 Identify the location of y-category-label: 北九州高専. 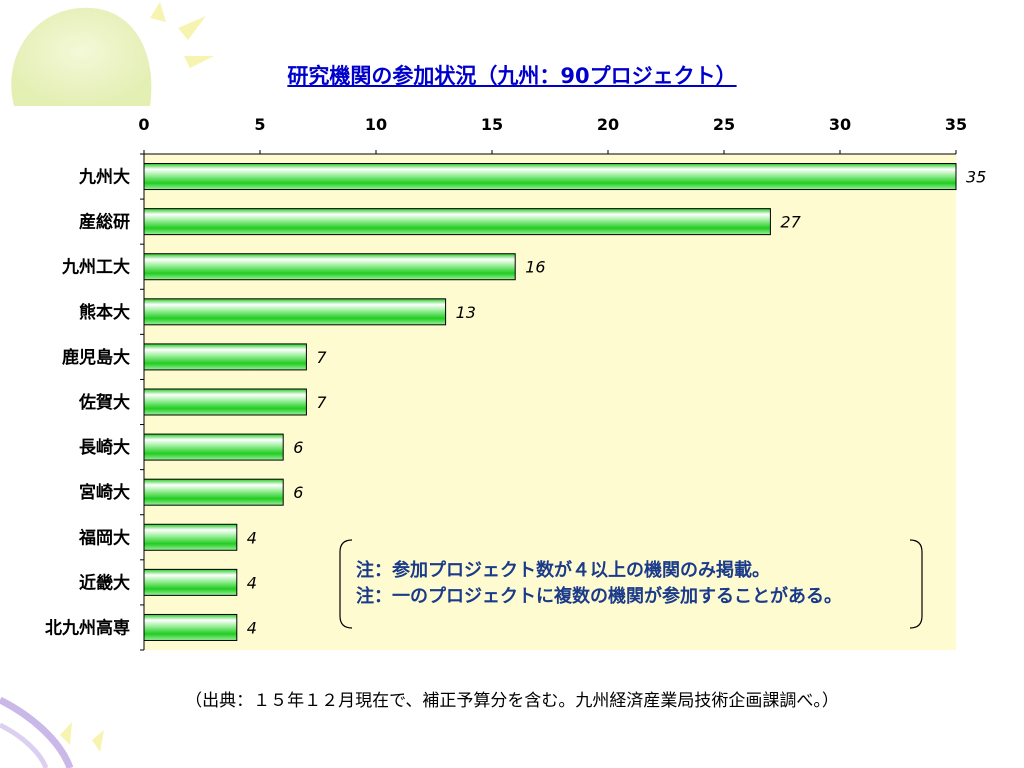
(87, 627).